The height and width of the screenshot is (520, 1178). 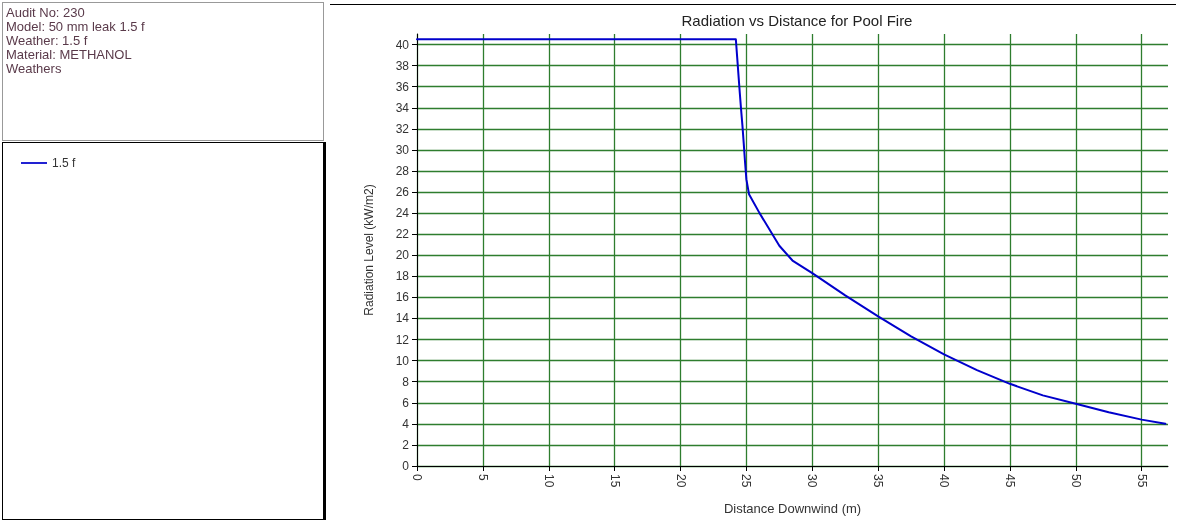 I want to click on text: Weather: 1.5 f, so click(x=47, y=40).